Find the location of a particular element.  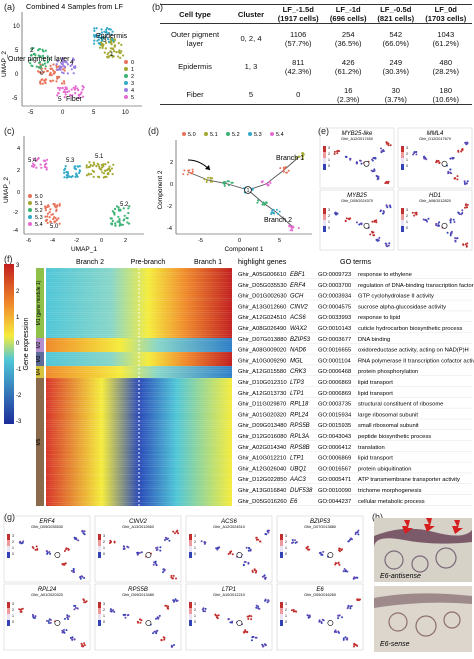

table-cell-value: 542 (66.0%) is located at coordinates (396, 39).